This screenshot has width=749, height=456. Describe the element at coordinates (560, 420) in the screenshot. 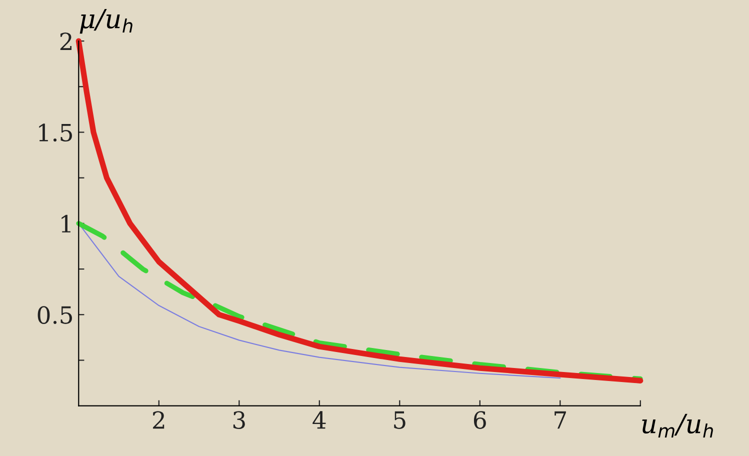

I see `x-tick-label: 7` at that location.